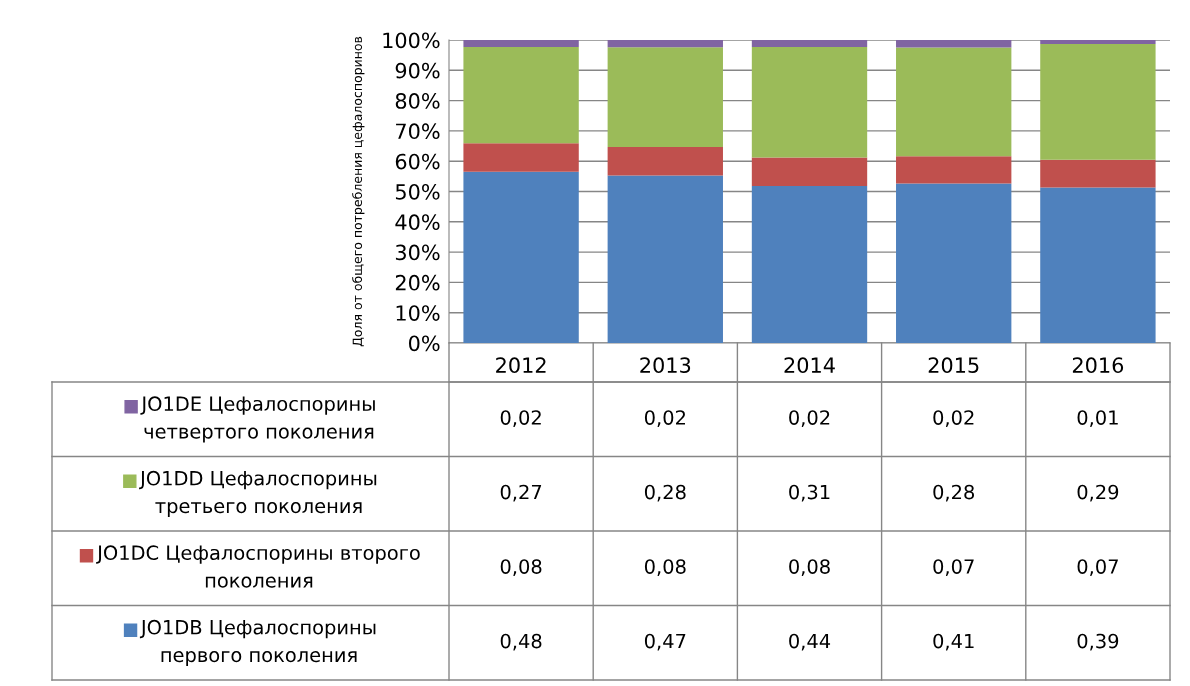  What do you see at coordinates (1097, 418) in the screenshot?
I see `text: 0,01` at bounding box center [1097, 418].